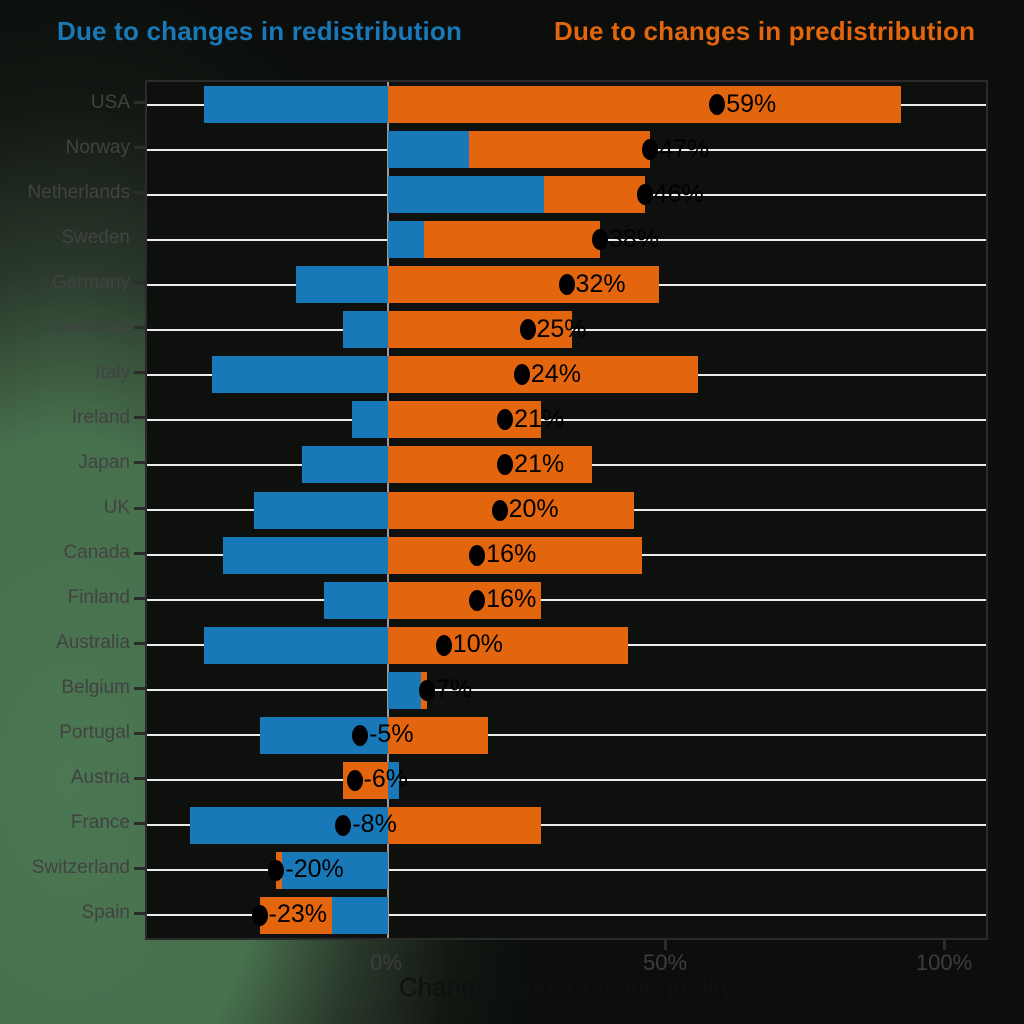 Image resolution: width=1024 pixels, height=1024 pixels. I want to click on net-change-label: 59%, so click(751, 103).